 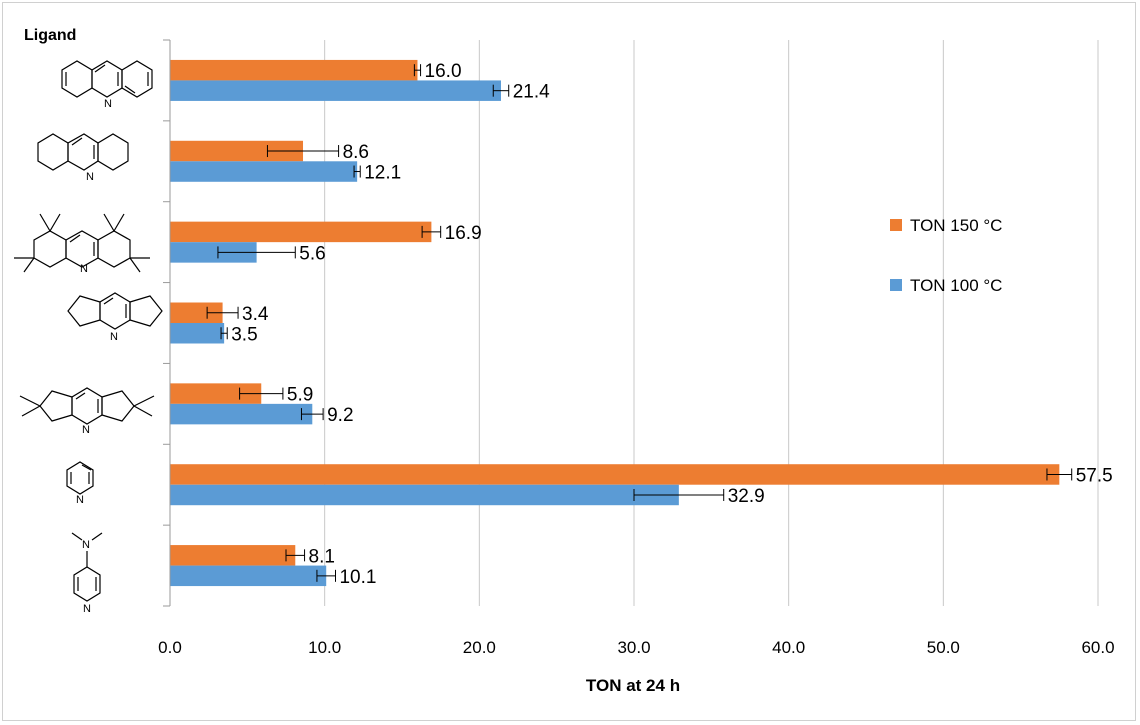 I want to click on data-label: 16.0, so click(x=443, y=71).